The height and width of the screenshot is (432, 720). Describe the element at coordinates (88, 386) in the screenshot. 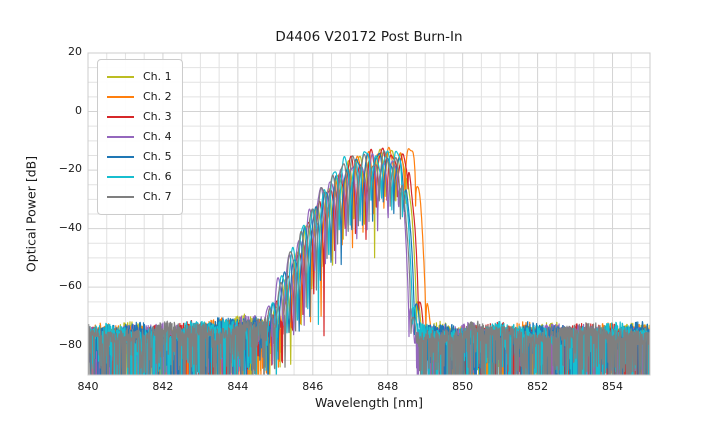

I see `x-tick-840: 840` at that location.